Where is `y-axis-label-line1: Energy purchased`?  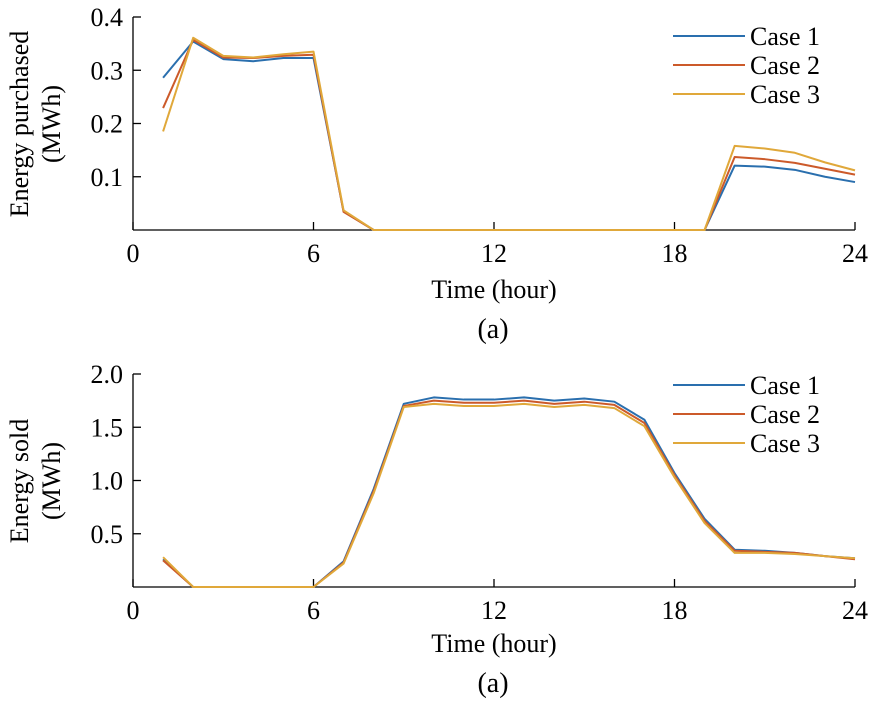 y-axis-label-line1: Energy purchased is located at coordinates (19, 124).